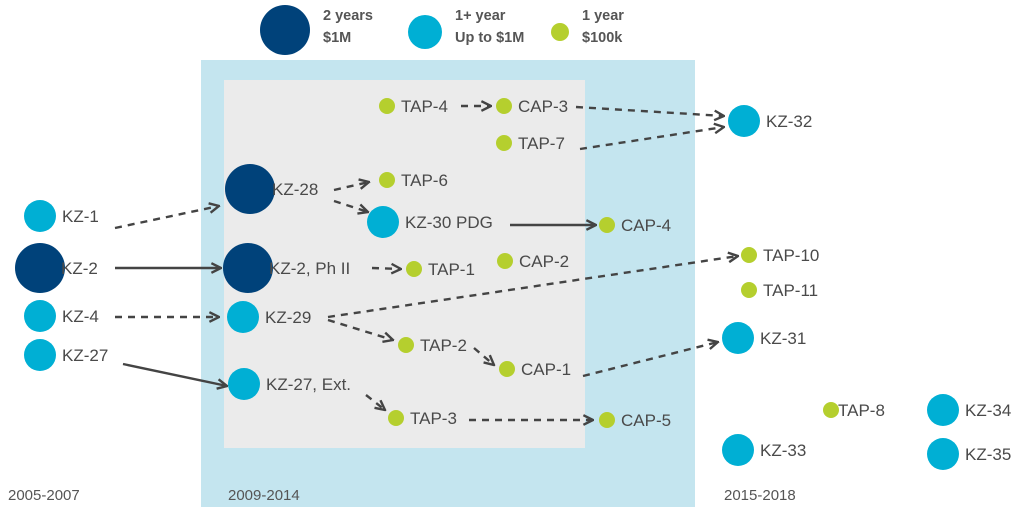 The height and width of the screenshot is (507, 1024). What do you see at coordinates (760, 495) in the screenshot?
I see `period-label: 2015-2018` at bounding box center [760, 495].